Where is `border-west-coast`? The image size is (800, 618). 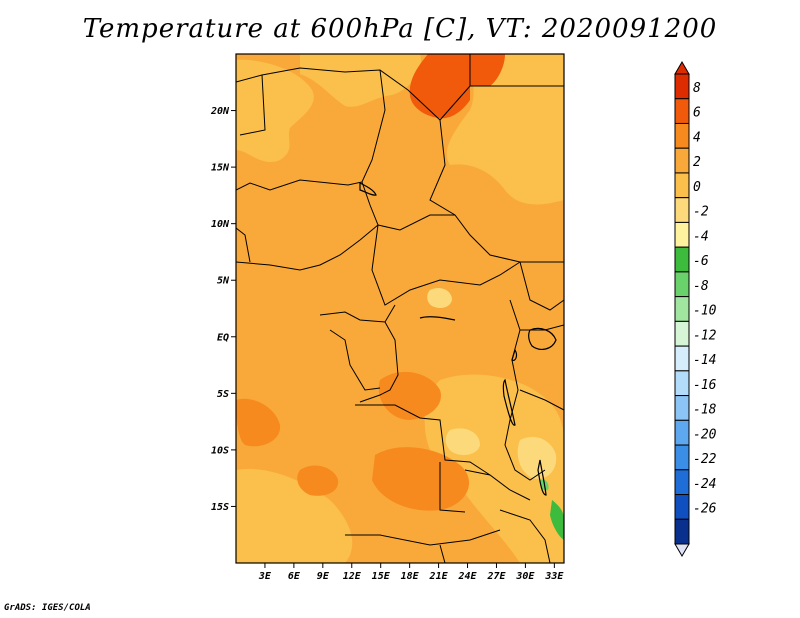
border-west-coast is located at coordinates (243, 245).